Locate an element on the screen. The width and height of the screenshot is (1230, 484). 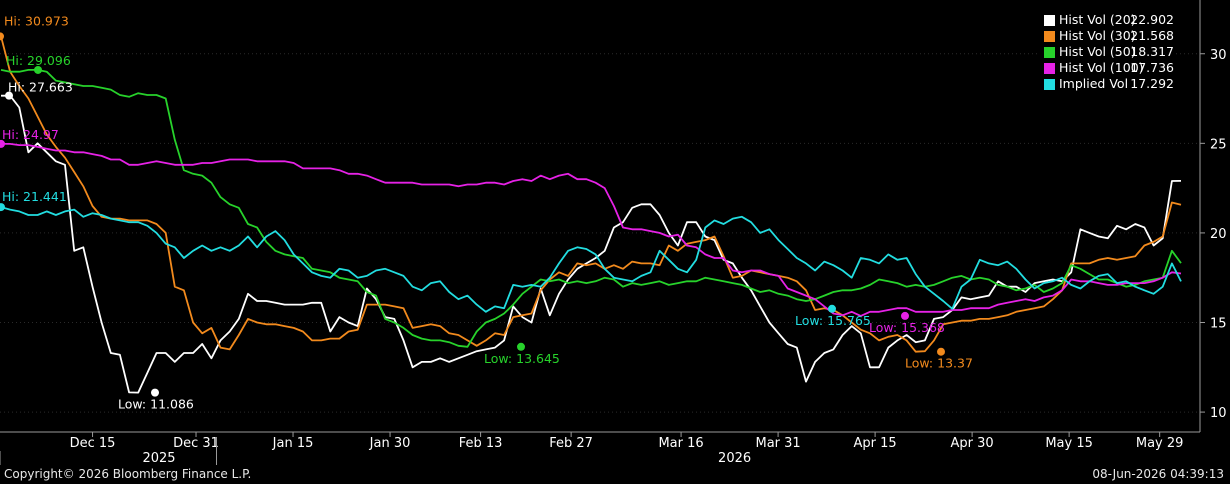
annotation-label: Hi: 29.096 is located at coordinates (38, 60).